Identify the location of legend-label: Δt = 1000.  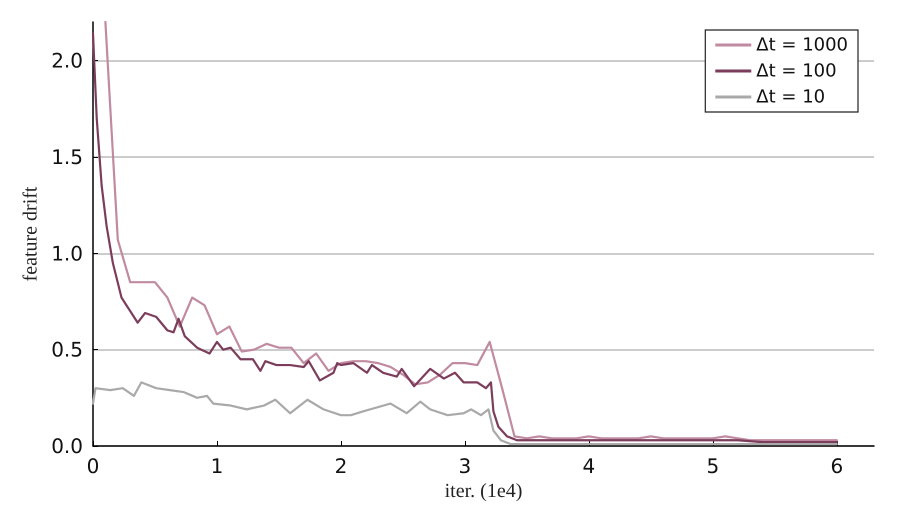
(802, 45).